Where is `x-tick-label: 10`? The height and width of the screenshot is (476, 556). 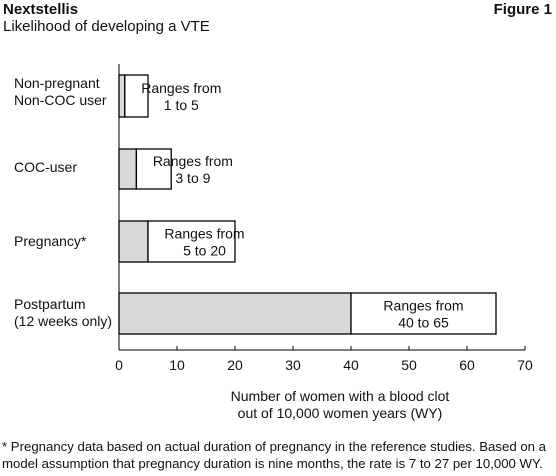 x-tick-label: 10 is located at coordinates (177, 365).